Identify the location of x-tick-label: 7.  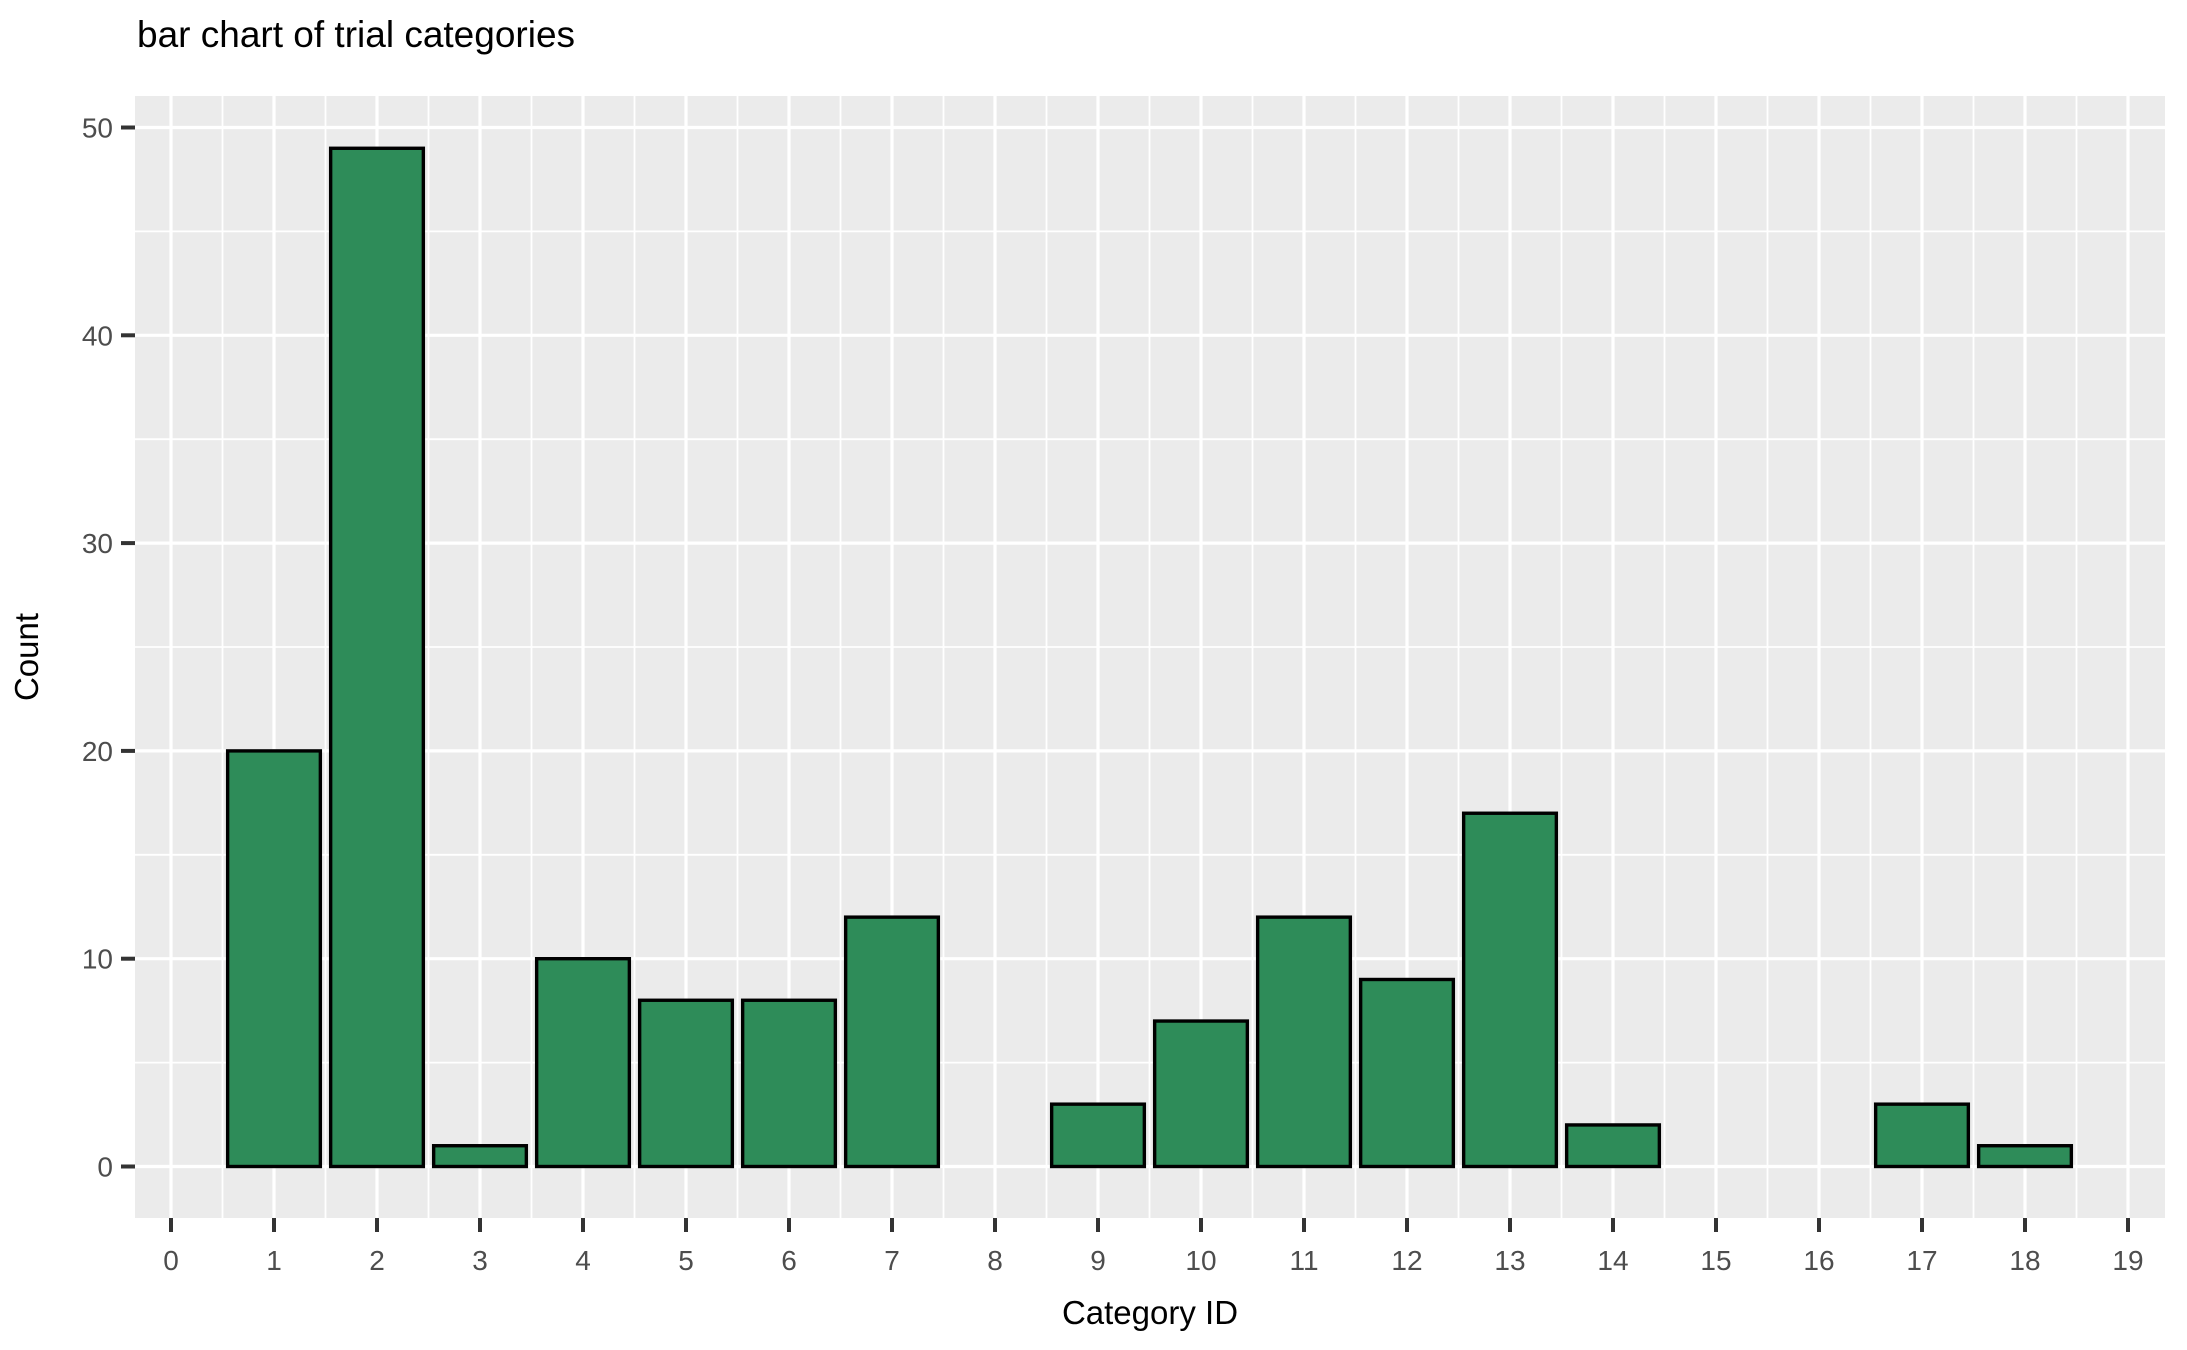
(892, 1260).